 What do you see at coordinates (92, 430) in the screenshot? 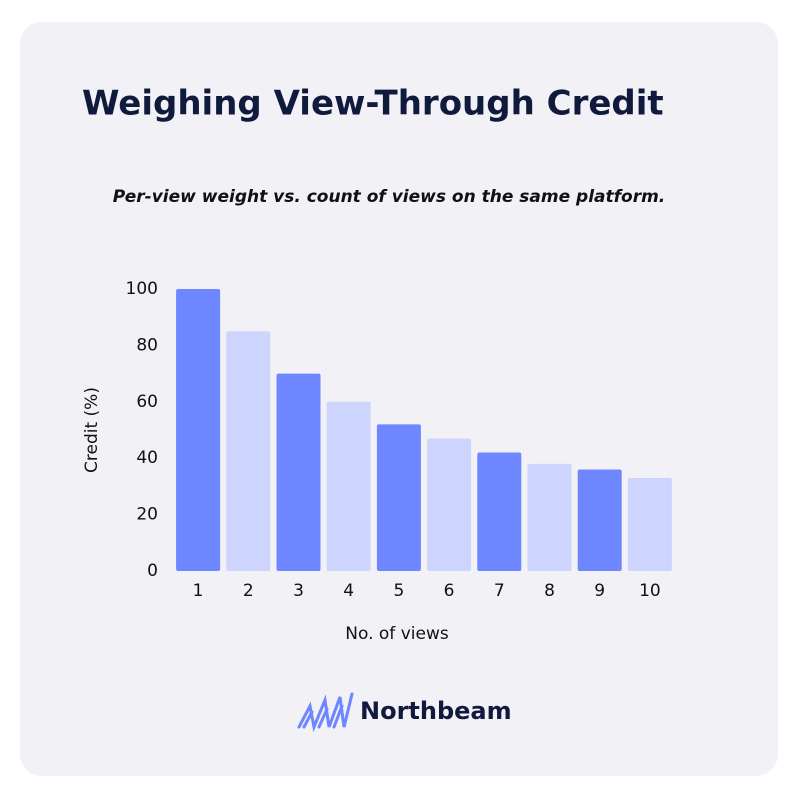
I see `y-axis-label: Credit (%)` at bounding box center [92, 430].